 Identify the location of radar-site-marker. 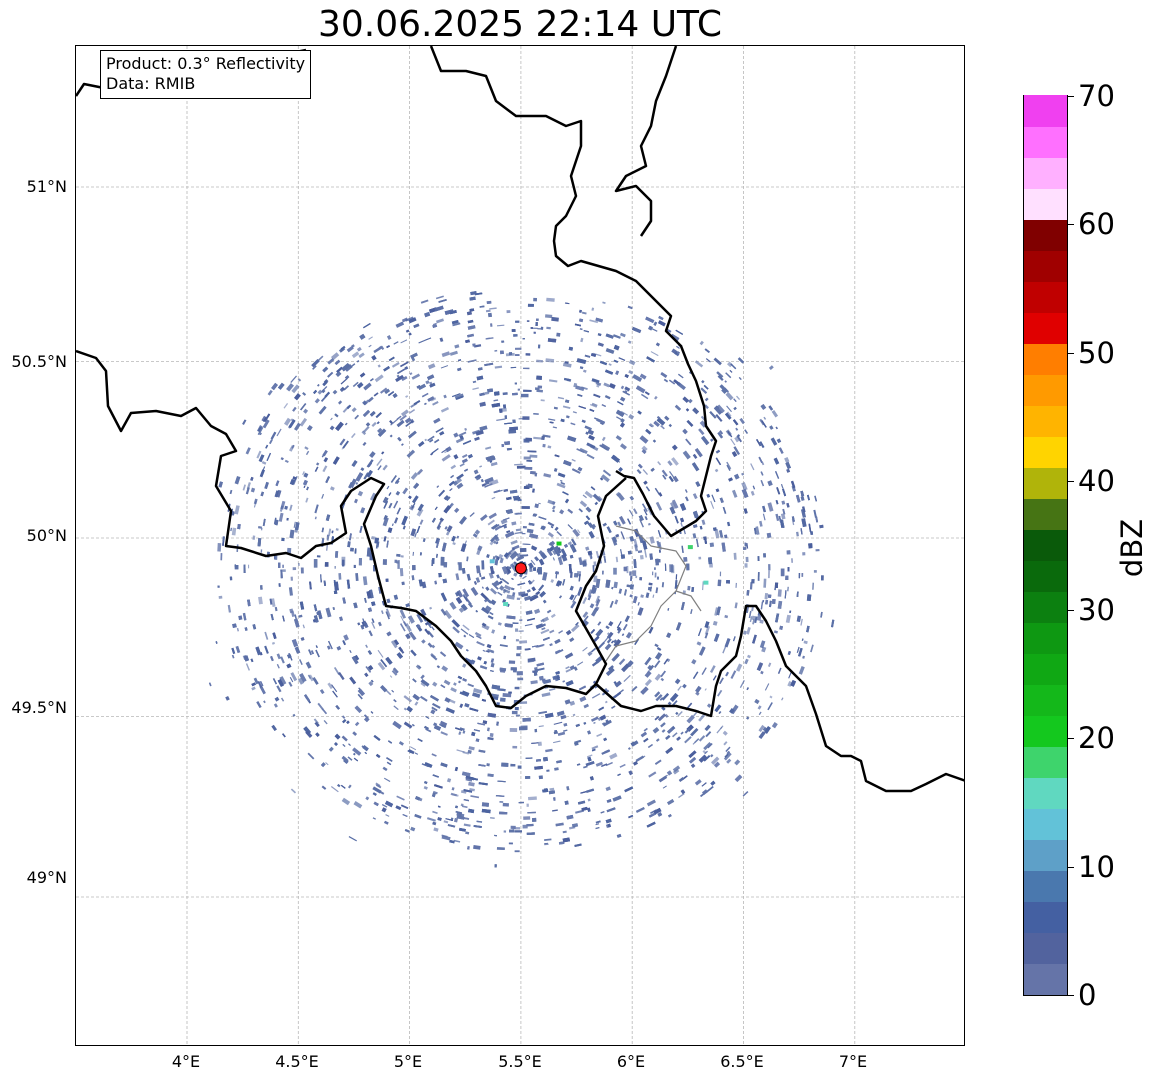
(520, 568).